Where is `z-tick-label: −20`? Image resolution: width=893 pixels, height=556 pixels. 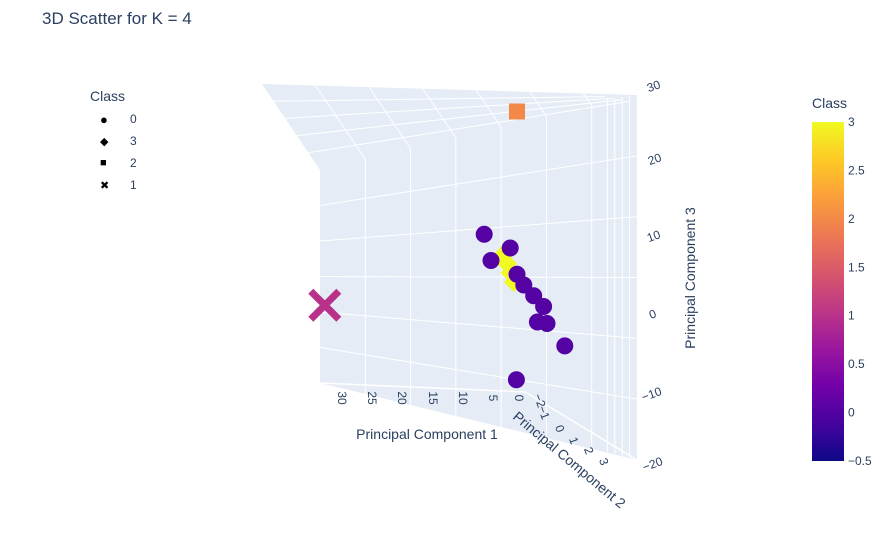 z-tick-label: −20 is located at coordinates (653, 464).